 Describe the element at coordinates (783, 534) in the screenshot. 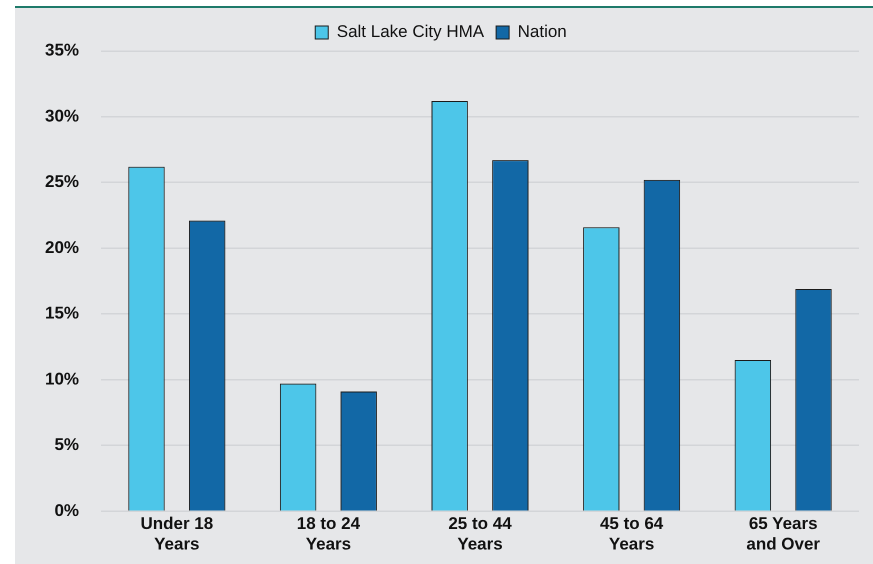

I see `x-tick-label: 65 Years and Over` at that location.